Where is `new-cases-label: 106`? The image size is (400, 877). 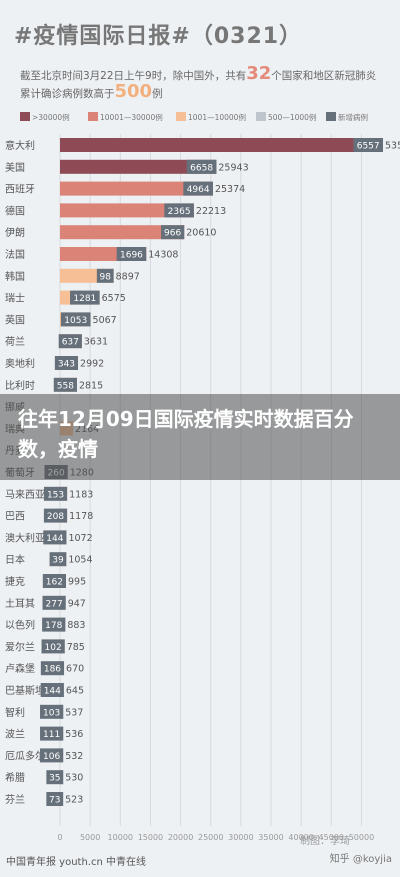
new-cases-label: 106 is located at coordinates (51, 757).